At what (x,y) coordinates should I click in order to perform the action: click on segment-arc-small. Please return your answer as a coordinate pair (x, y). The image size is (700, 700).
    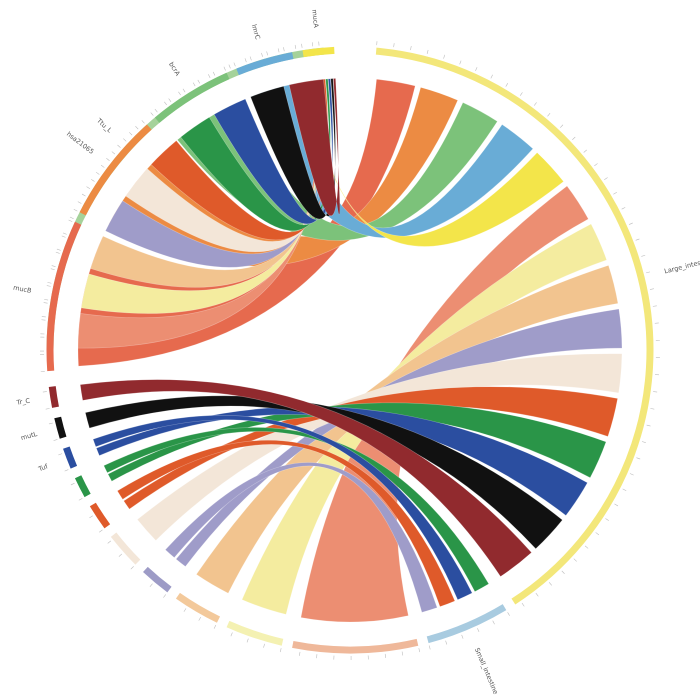
    Looking at the image, I should click on (466, 624).